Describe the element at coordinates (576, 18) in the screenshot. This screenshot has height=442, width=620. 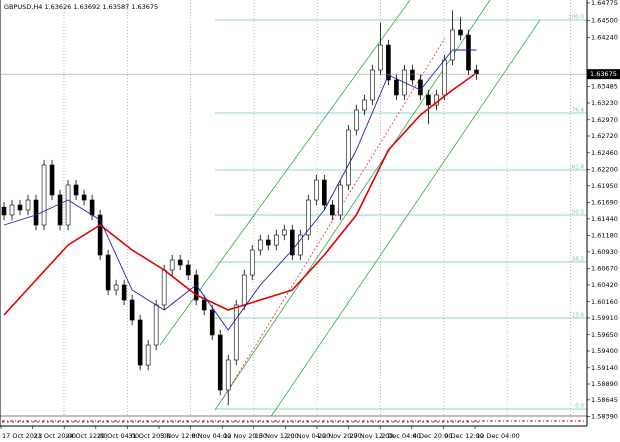
I see `fib-label: 100.0` at that location.